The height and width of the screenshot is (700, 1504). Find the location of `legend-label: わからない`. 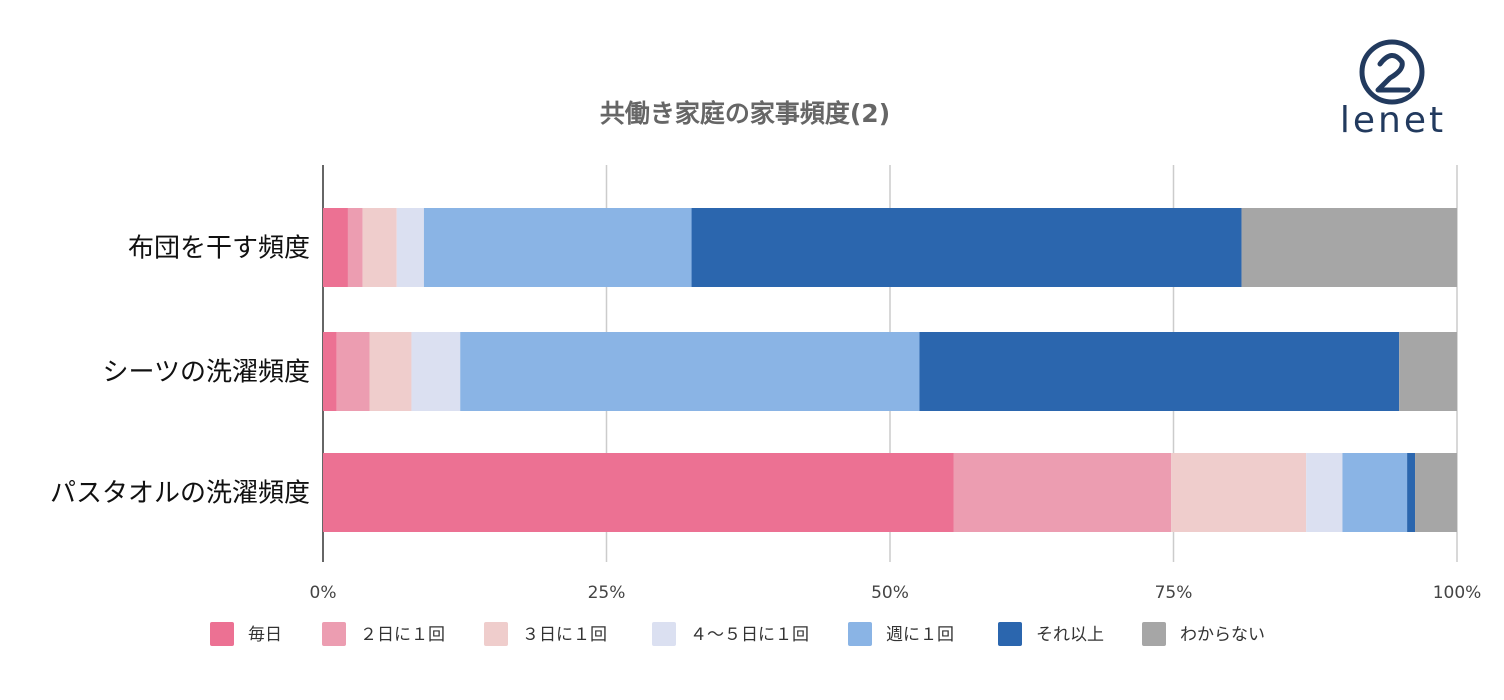

legend-label: わからない is located at coordinates (1222, 635).